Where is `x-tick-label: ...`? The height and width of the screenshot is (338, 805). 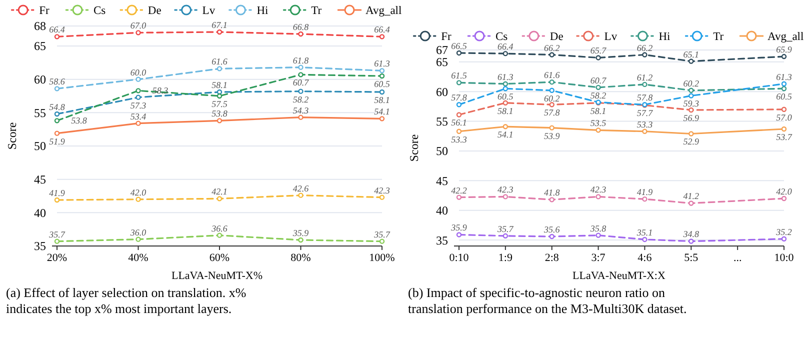 x-tick-label: ... is located at coordinates (737, 258).